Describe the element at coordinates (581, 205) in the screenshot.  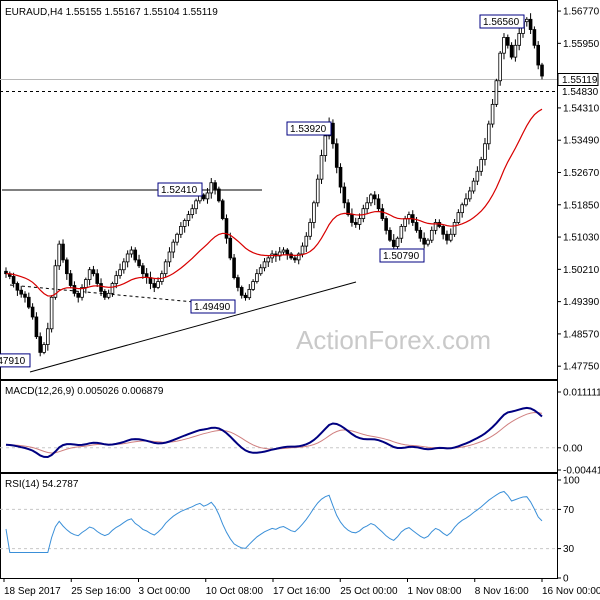
I see `price-tick-label: 1.51850` at that location.